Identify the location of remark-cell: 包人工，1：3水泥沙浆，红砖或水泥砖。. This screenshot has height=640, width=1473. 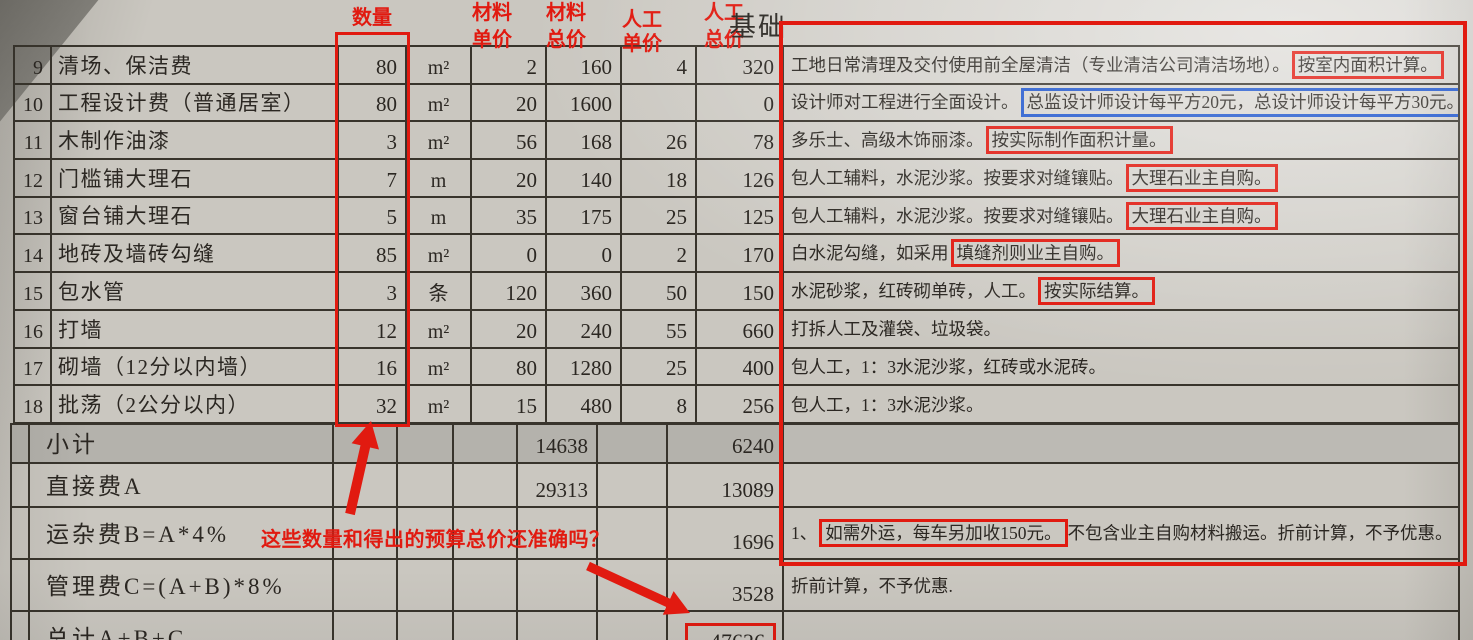
(1121, 366).